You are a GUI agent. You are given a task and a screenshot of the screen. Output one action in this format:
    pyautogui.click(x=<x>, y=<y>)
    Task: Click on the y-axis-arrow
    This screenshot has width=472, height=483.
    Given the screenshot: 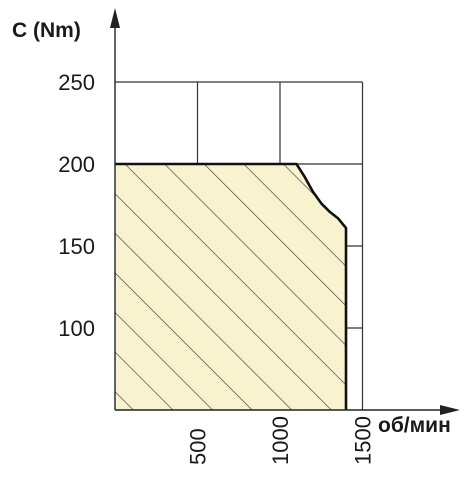 What is the action you would take?
    pyautogui.click(x=115, y=18)
    